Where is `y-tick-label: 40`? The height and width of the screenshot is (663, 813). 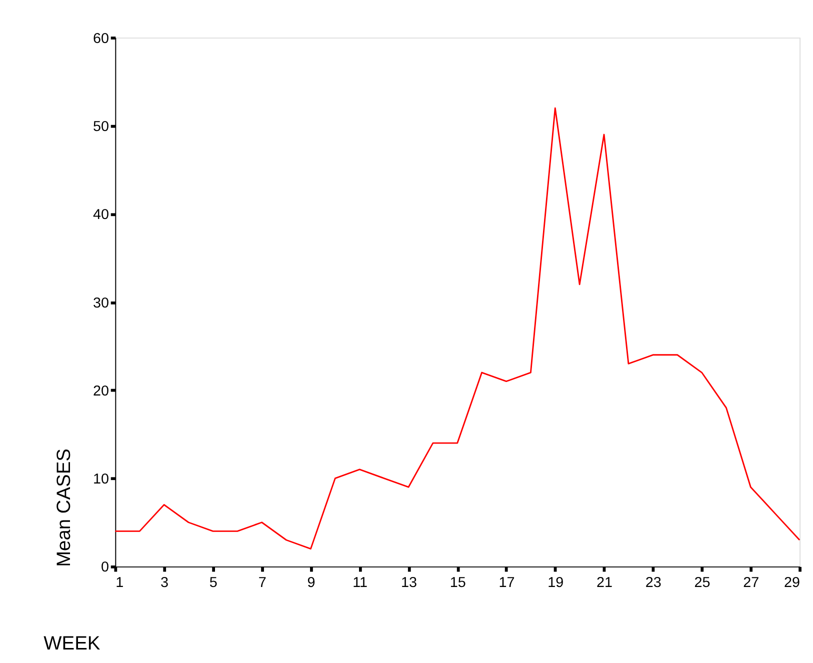 y-tick-label: 40 is located at coordinates (100, 215).